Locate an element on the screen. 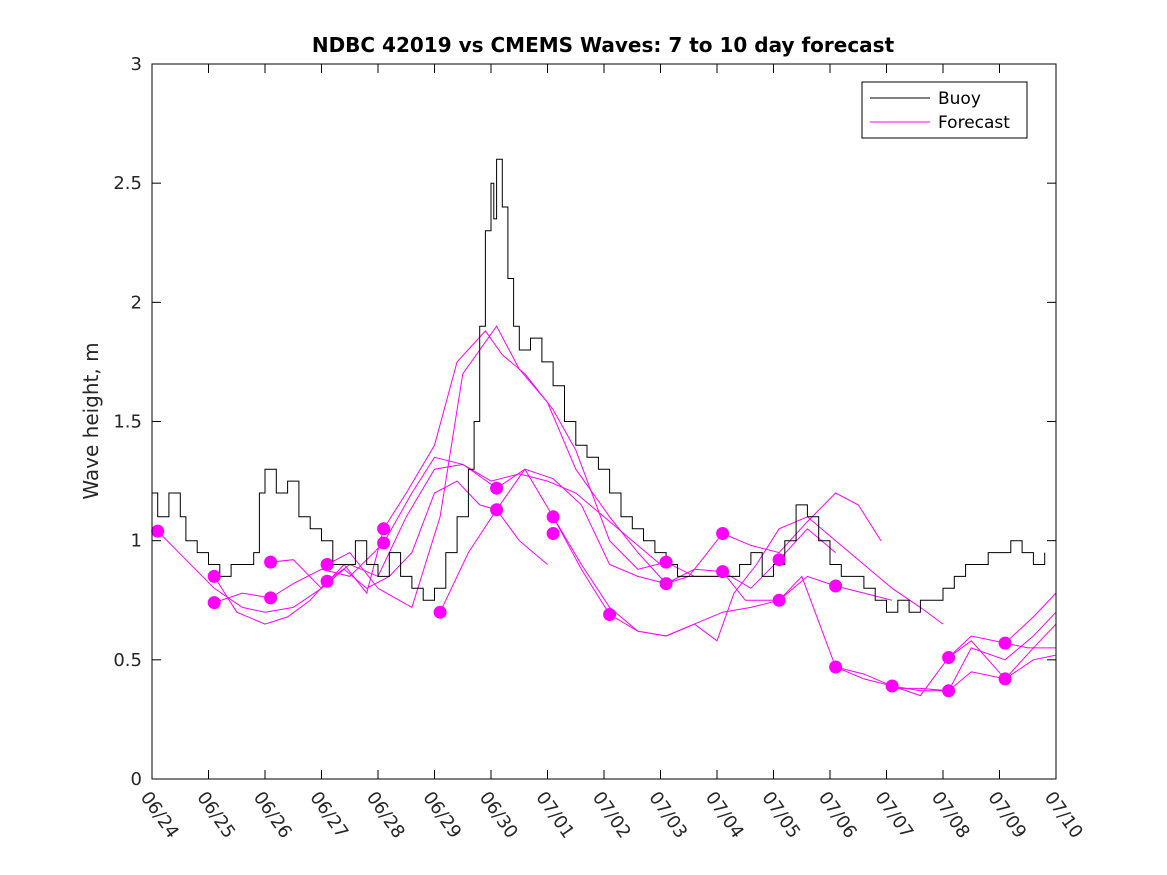 Image resolution: width=1167 pixels, height=875 pixels. x-tick-label: 07/04 is located at coordinates (724, 815).